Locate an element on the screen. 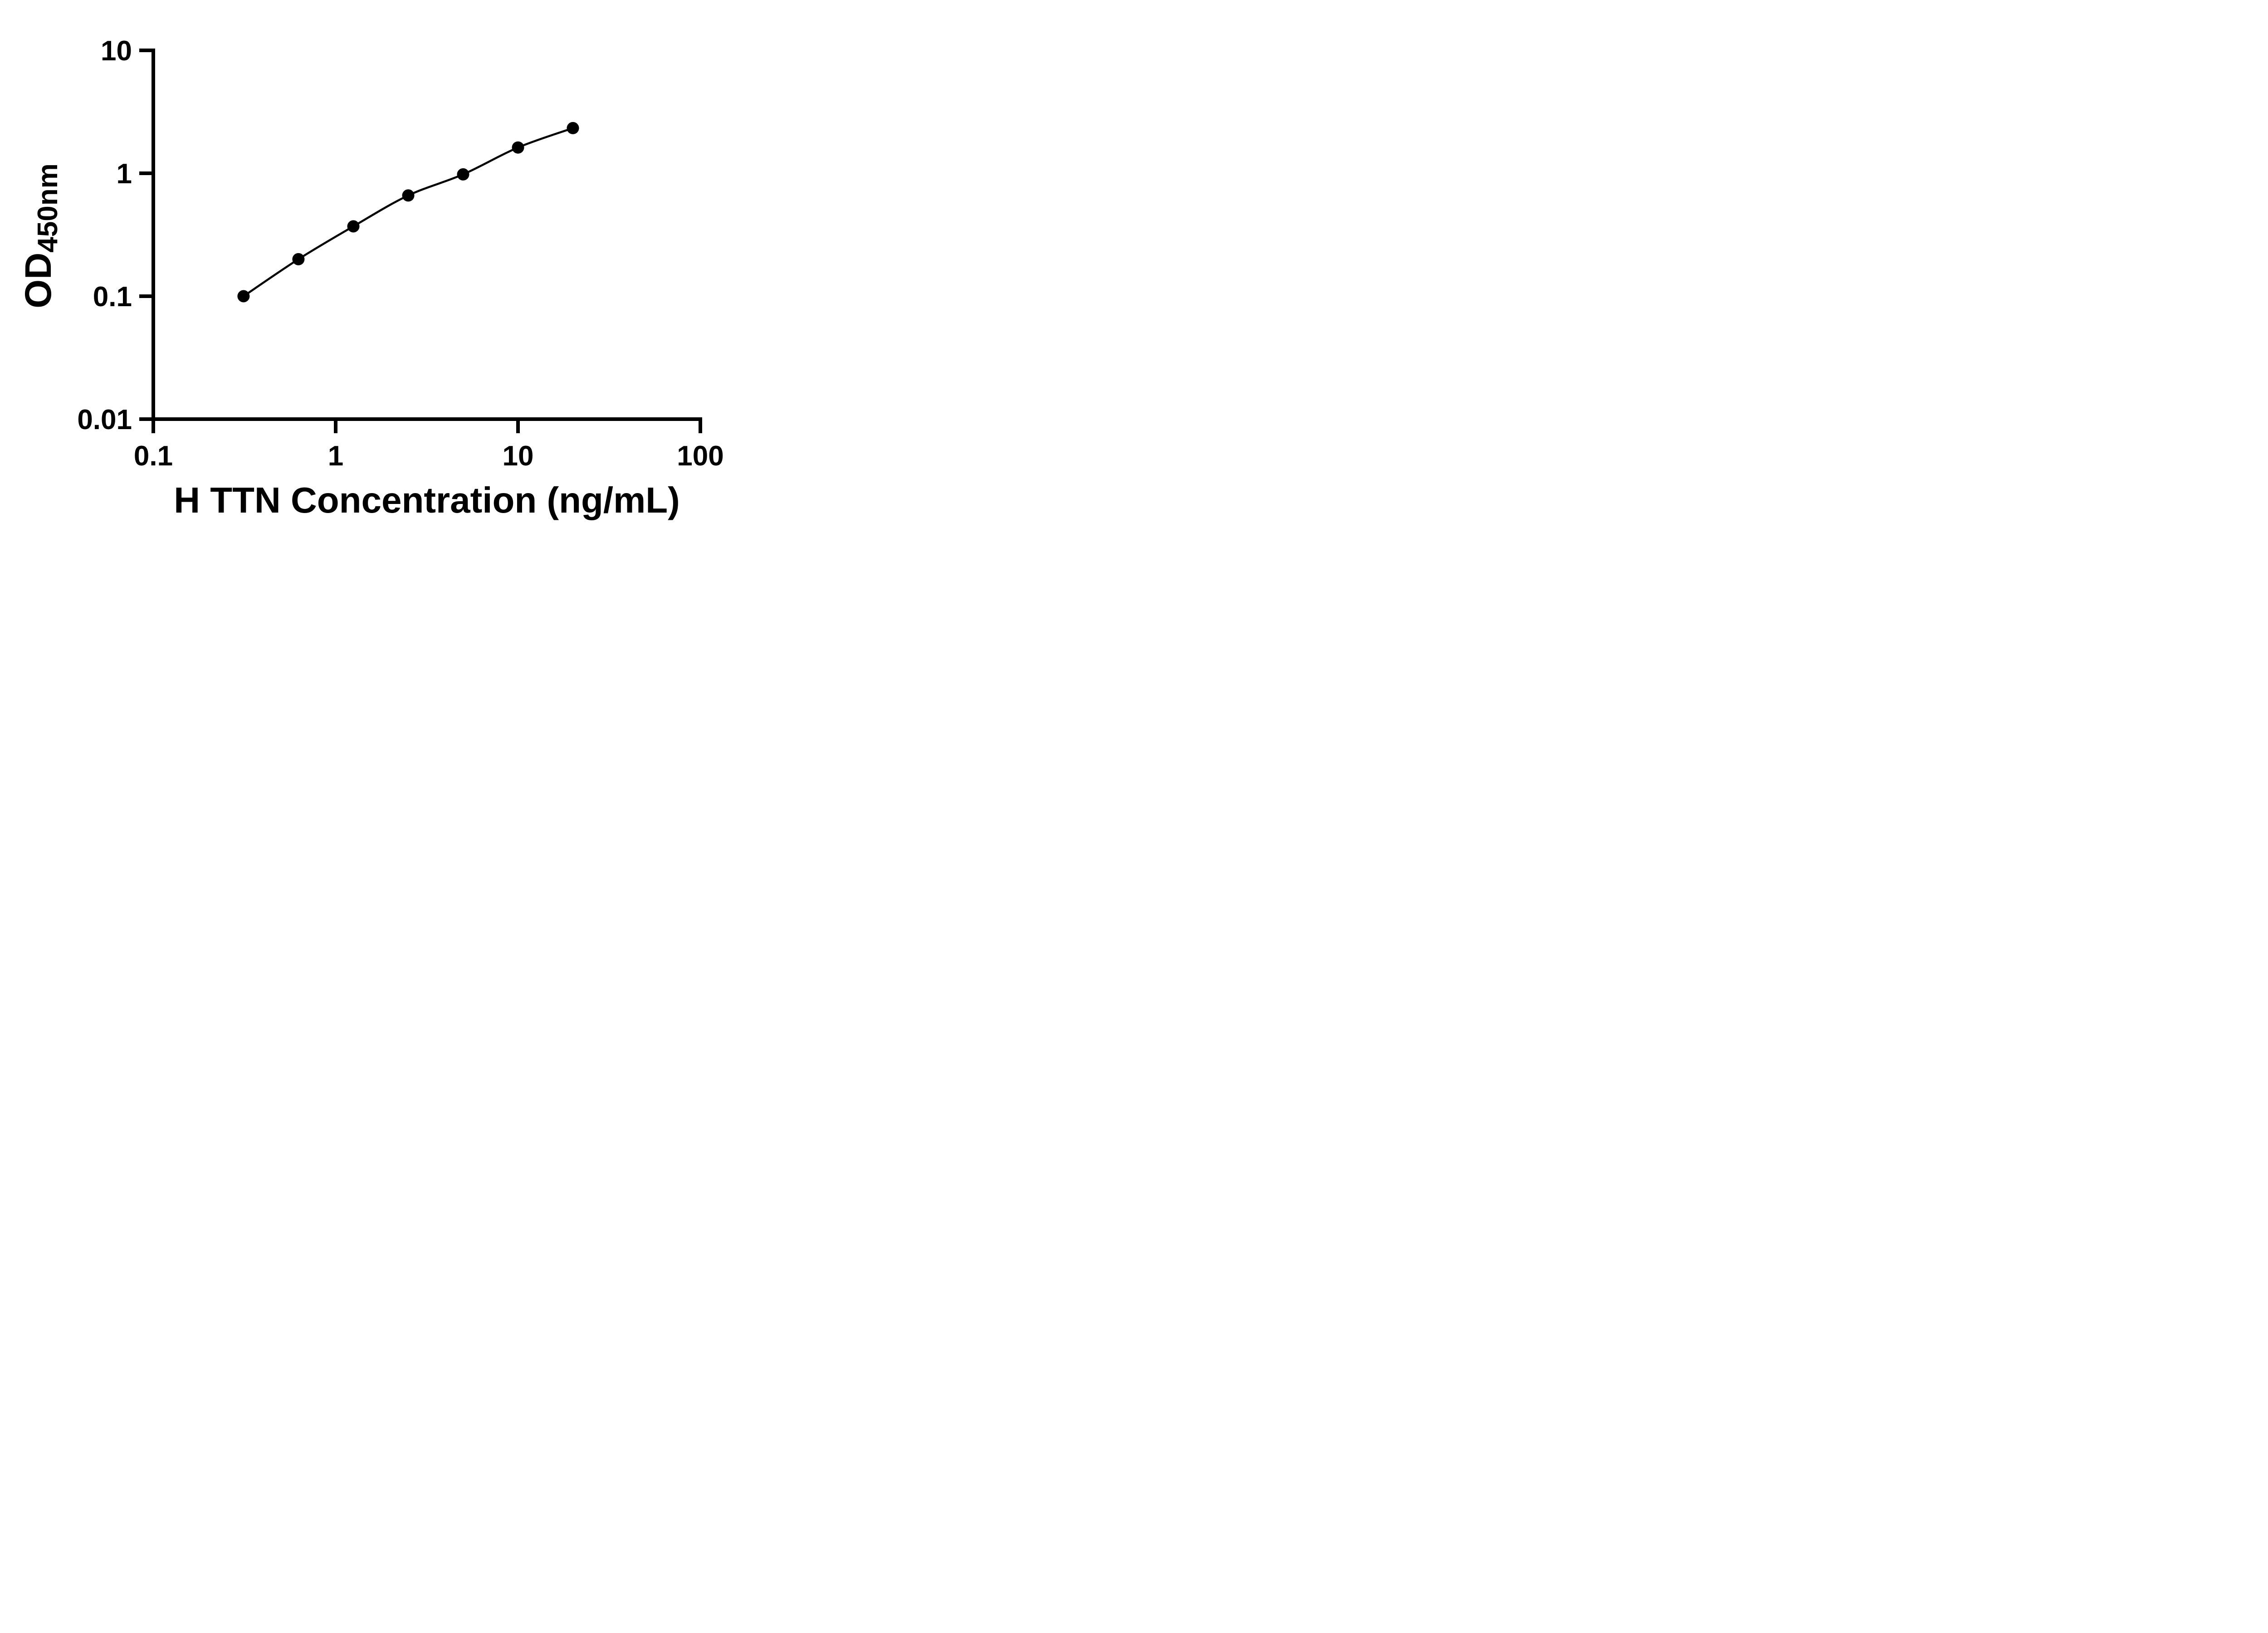  y-tick-label: 0.01 is located at coordinates (105, 419).